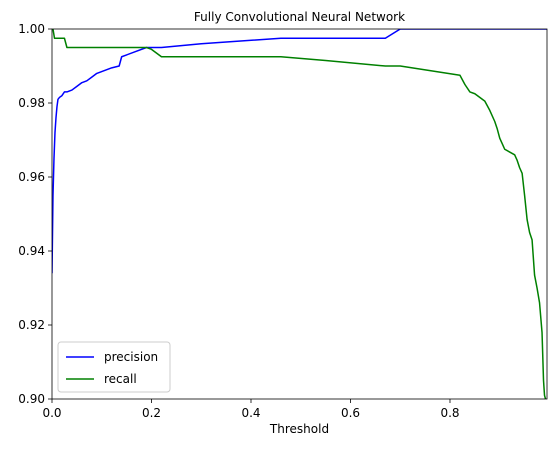  I want to click on x-axis-title: Threshold, so click(299, 429).